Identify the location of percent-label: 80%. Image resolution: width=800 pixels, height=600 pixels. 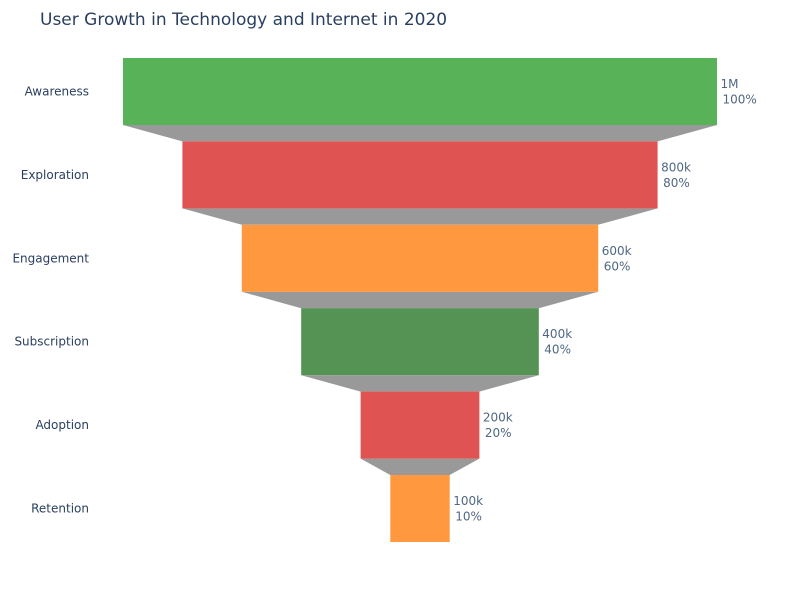
(676, 183).